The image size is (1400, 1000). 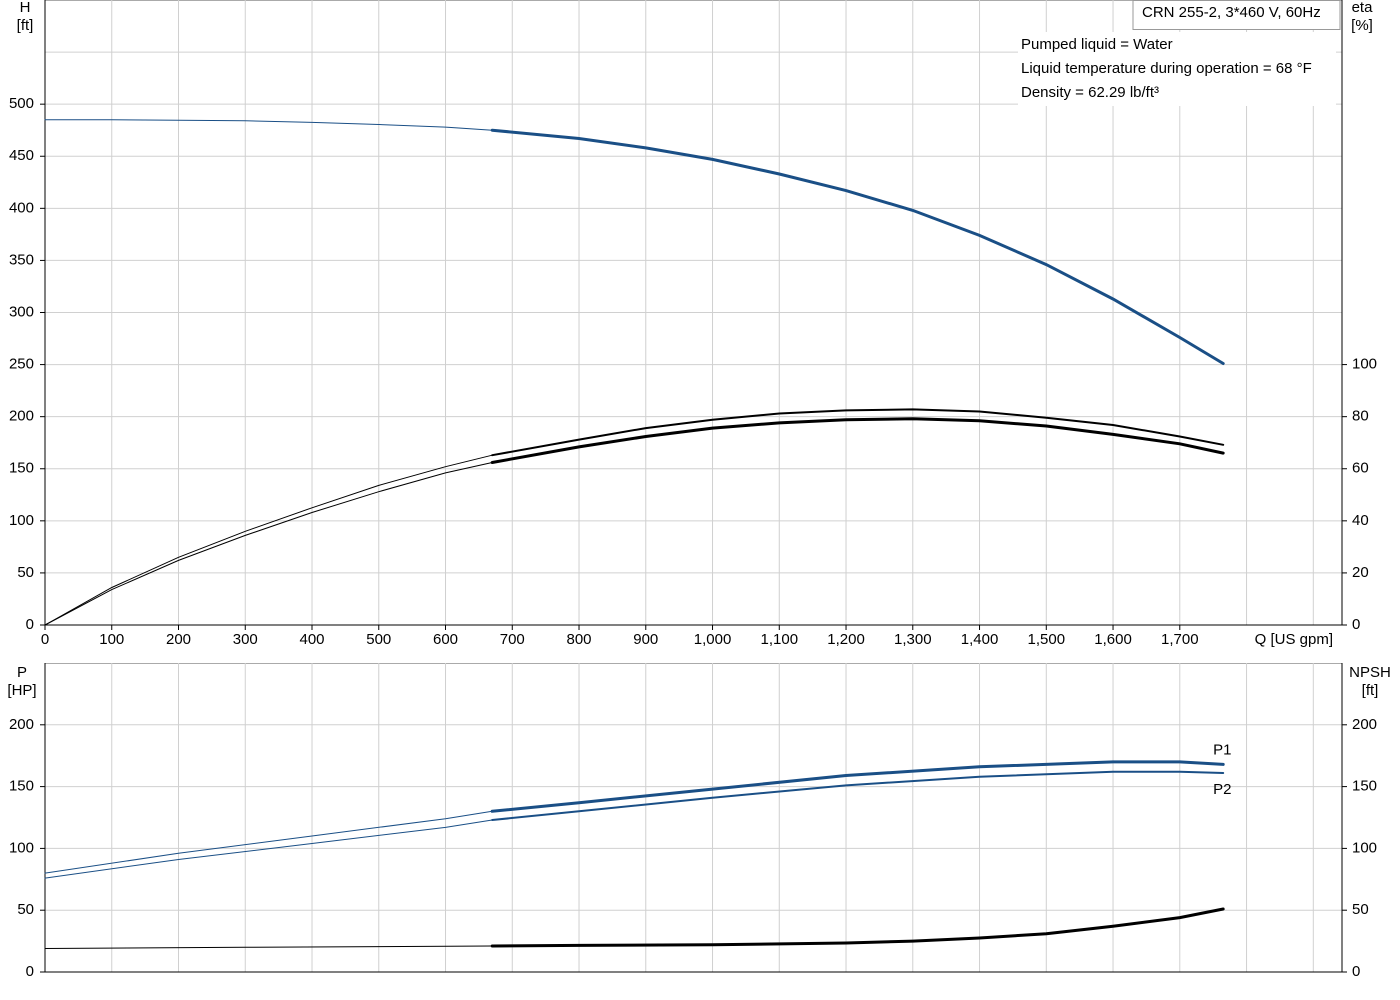 I want to click on x-tick-label: 0, so click(x=45, y=639).